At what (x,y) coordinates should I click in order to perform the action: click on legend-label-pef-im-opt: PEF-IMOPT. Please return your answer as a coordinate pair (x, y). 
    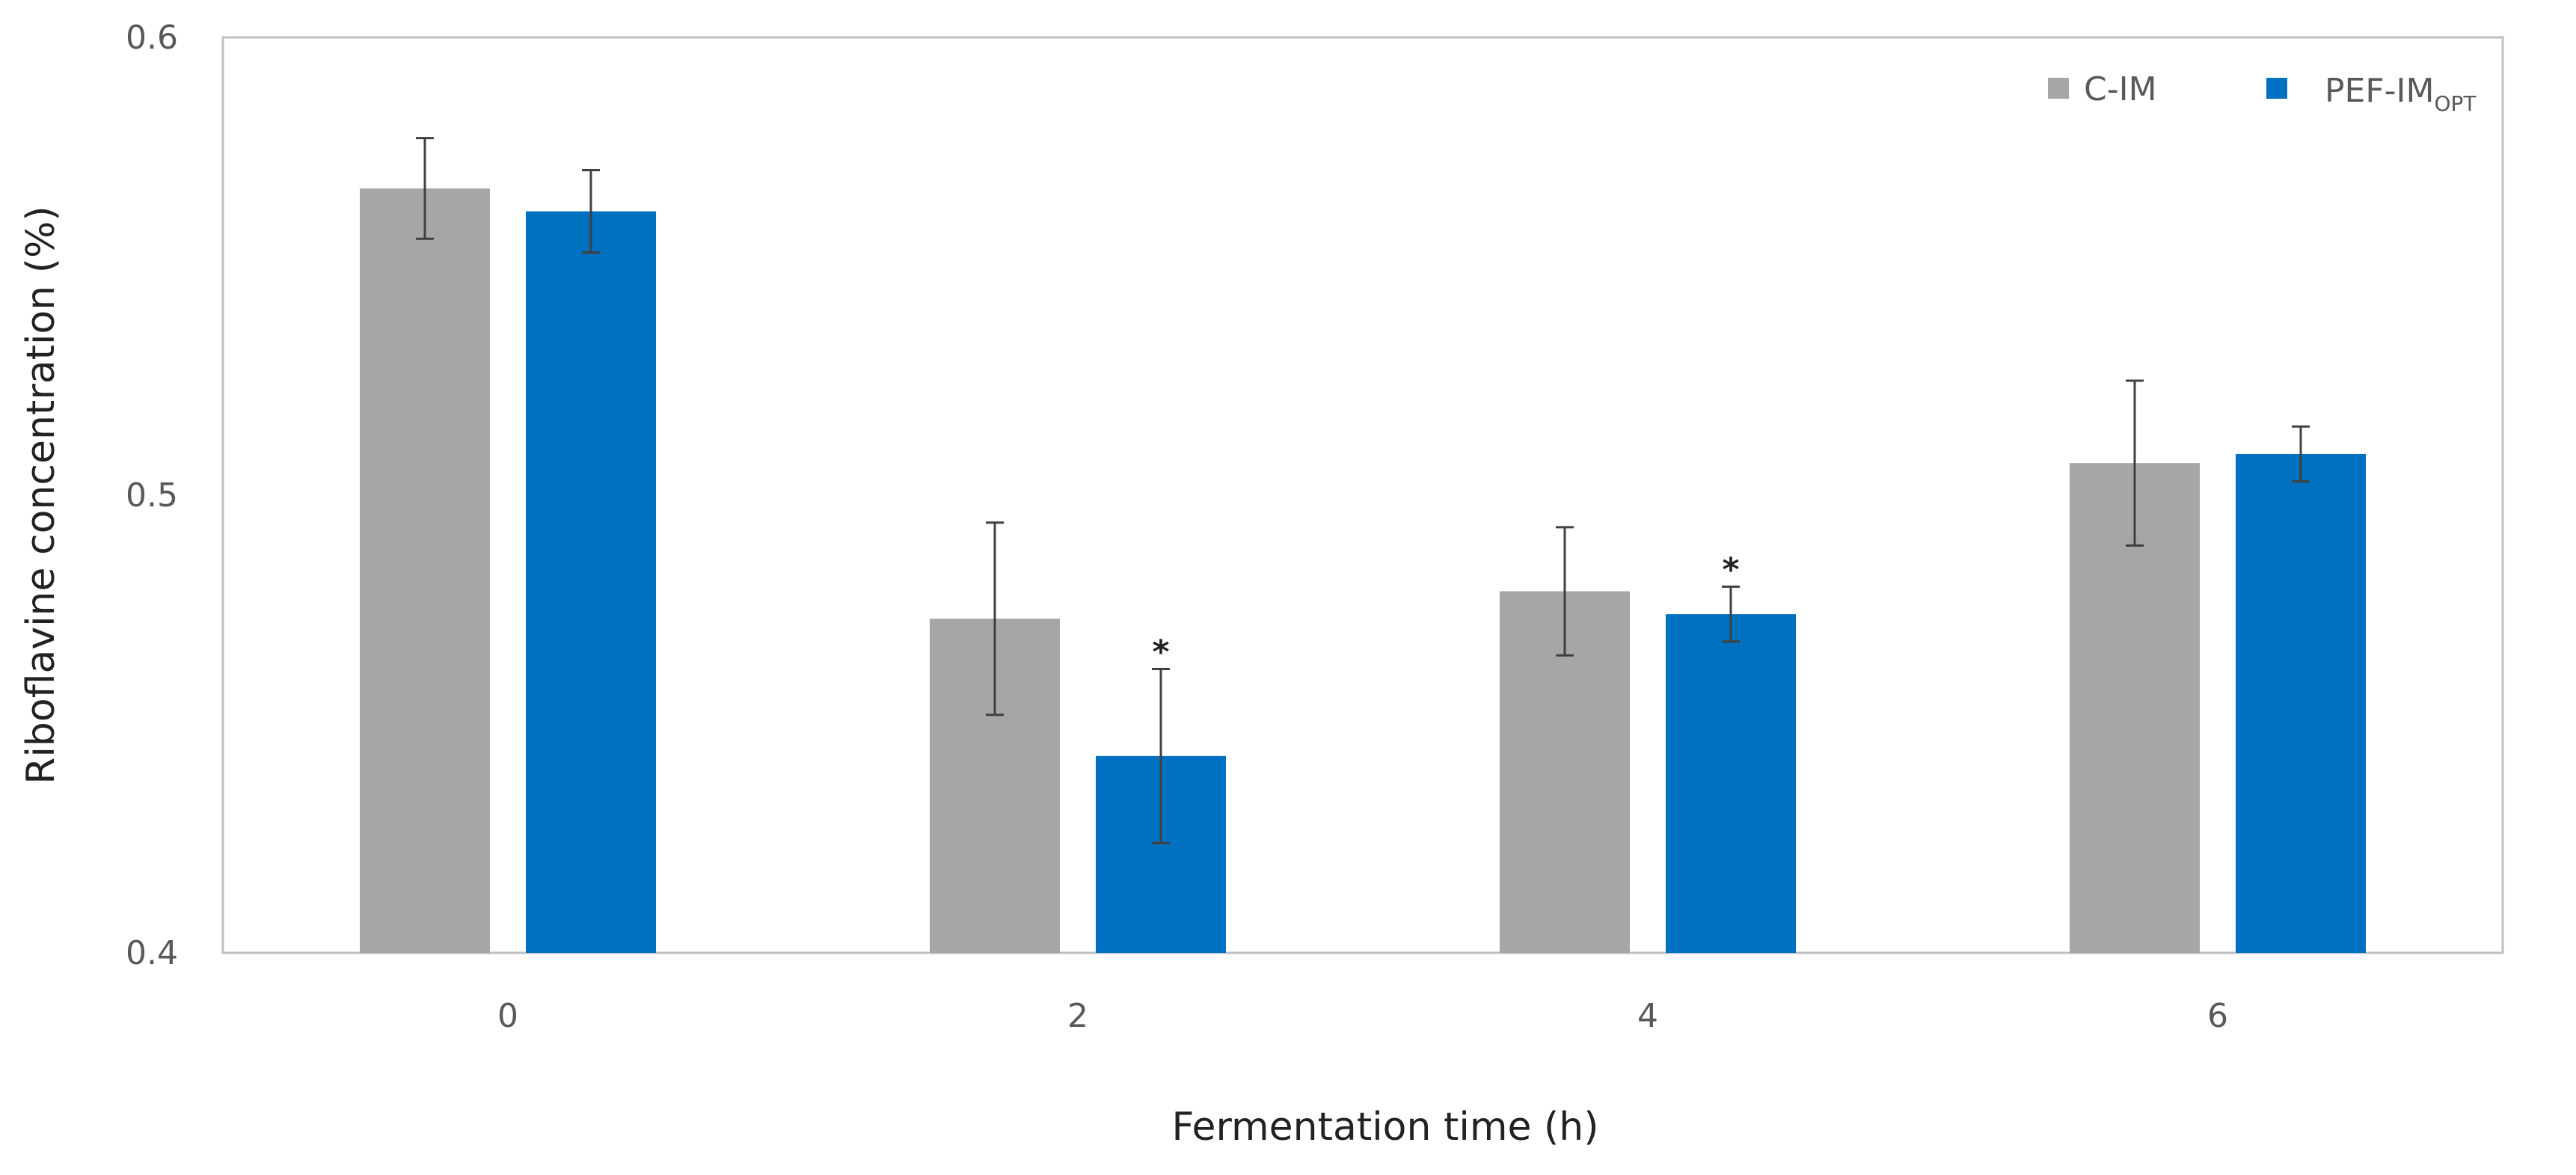
    Looking at the image, I should click on (2401, 94).